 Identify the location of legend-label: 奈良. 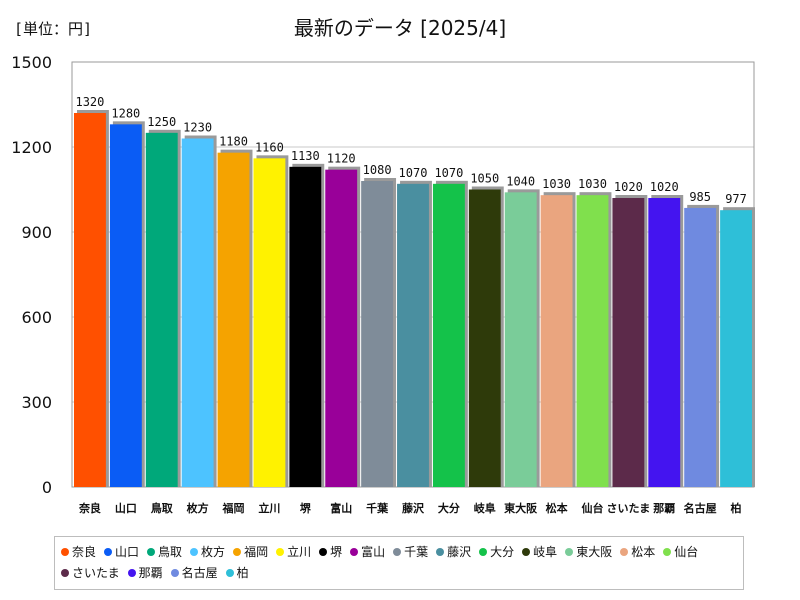
(84, 552).